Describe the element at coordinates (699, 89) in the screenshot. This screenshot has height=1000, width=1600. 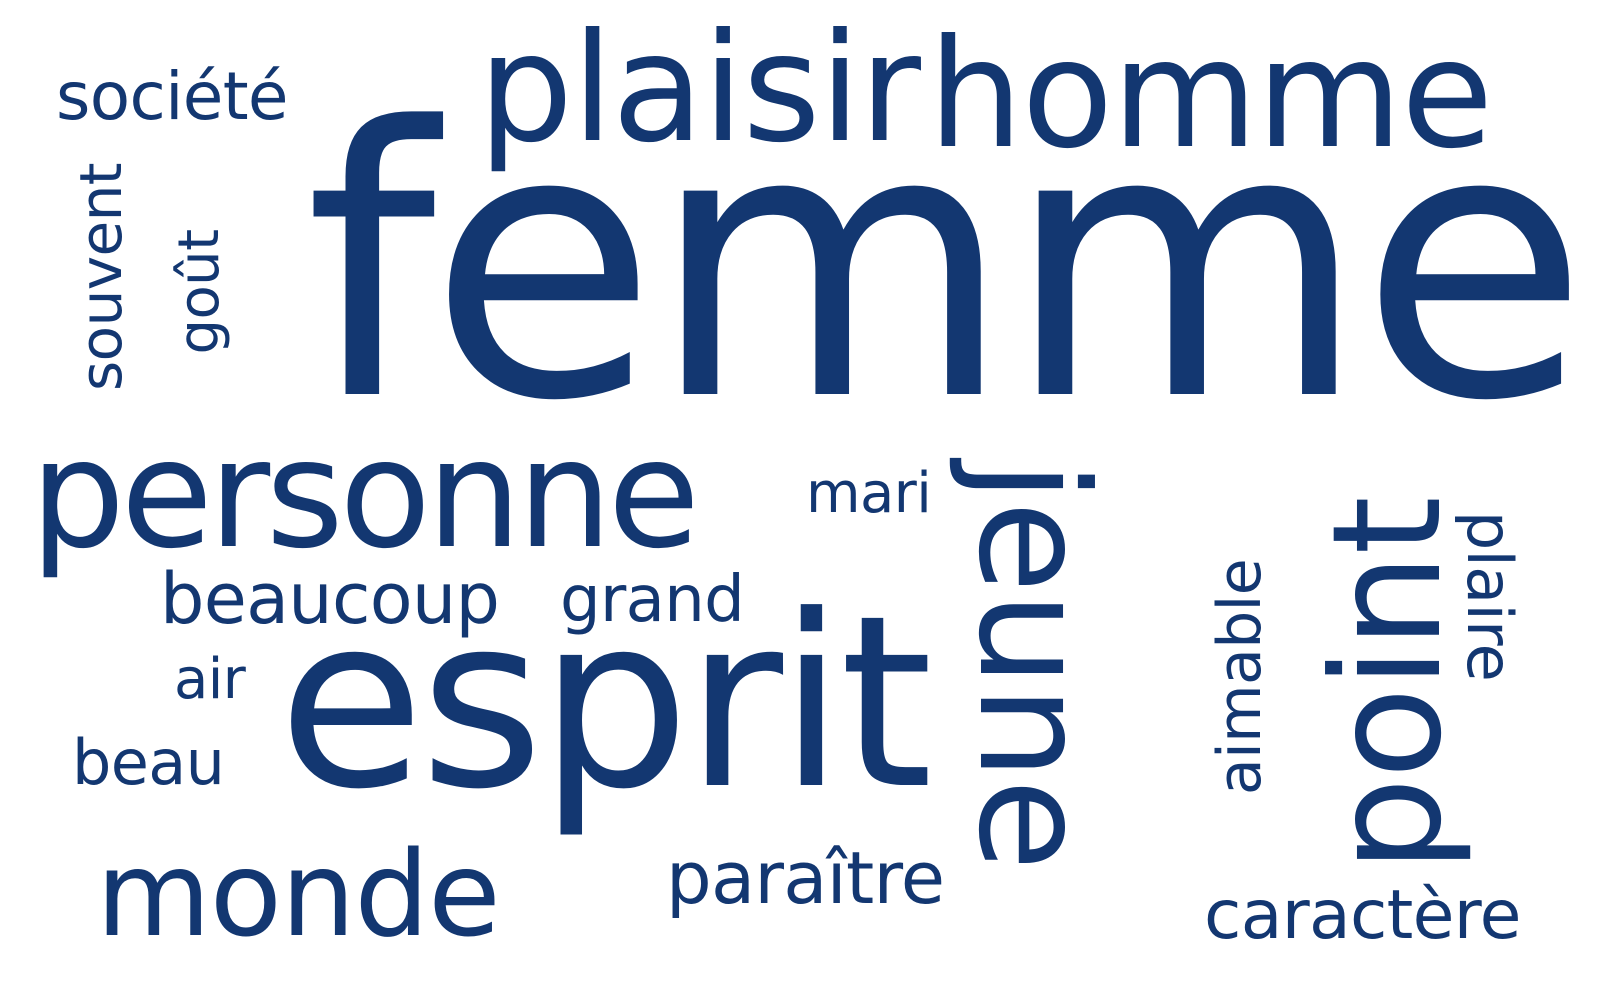
I see `word-plaisir: plaisir` at that location.